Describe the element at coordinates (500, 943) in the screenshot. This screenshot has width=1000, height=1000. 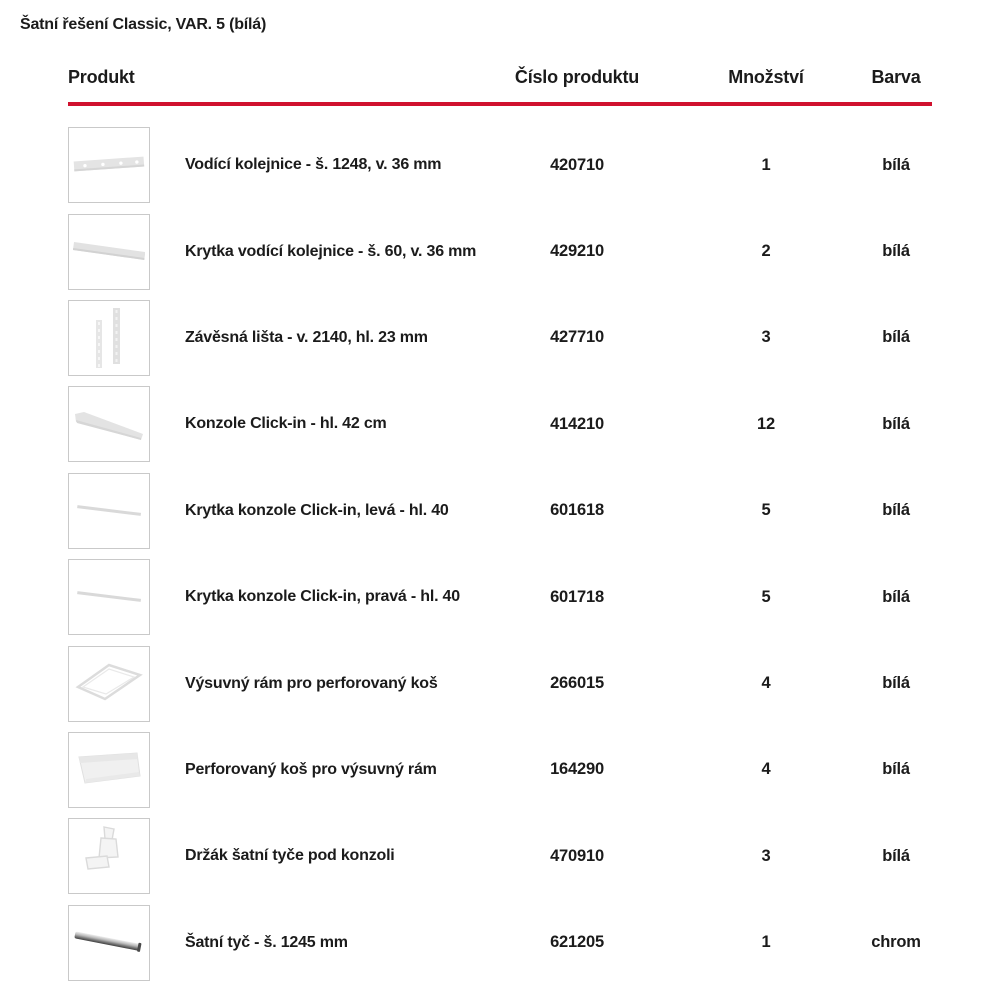
I see `table-row: Šatní tyč - š. 1245 mm 621205 1 chrom` at that location.